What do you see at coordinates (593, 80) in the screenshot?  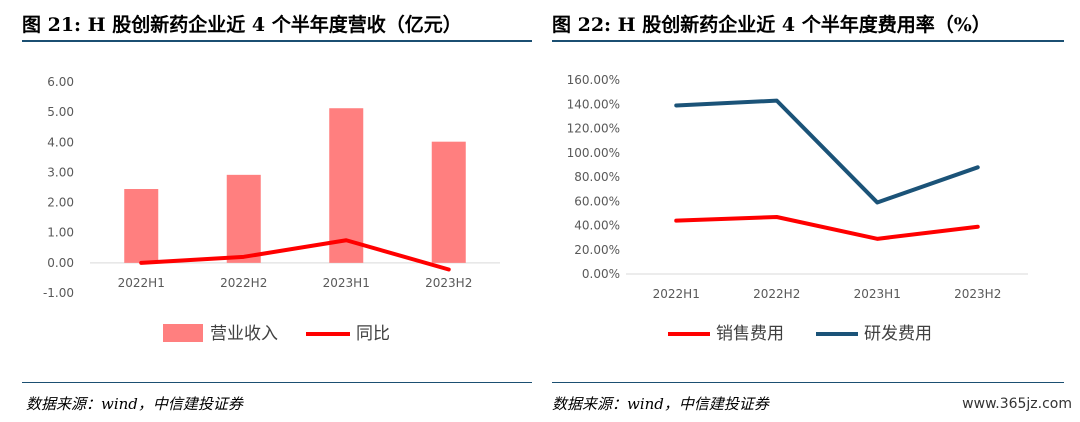 I see `y-tick-label: 160.00%` at bounding box center [593, 80].